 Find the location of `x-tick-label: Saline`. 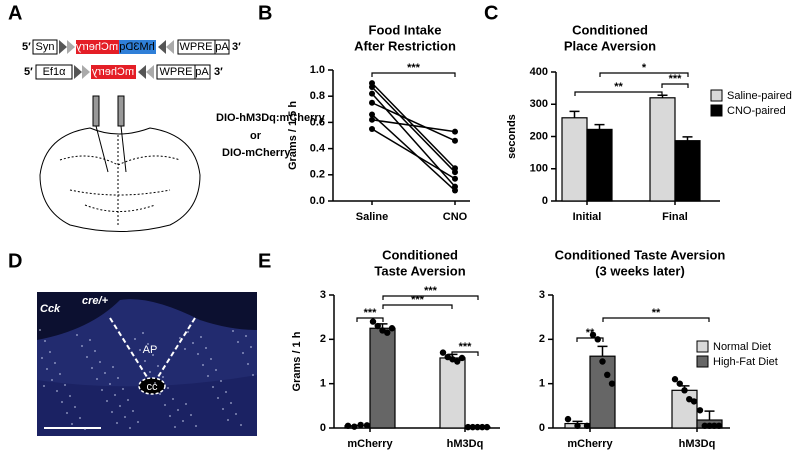

x-tick-label: Saline is located at coordinates (372, 217).